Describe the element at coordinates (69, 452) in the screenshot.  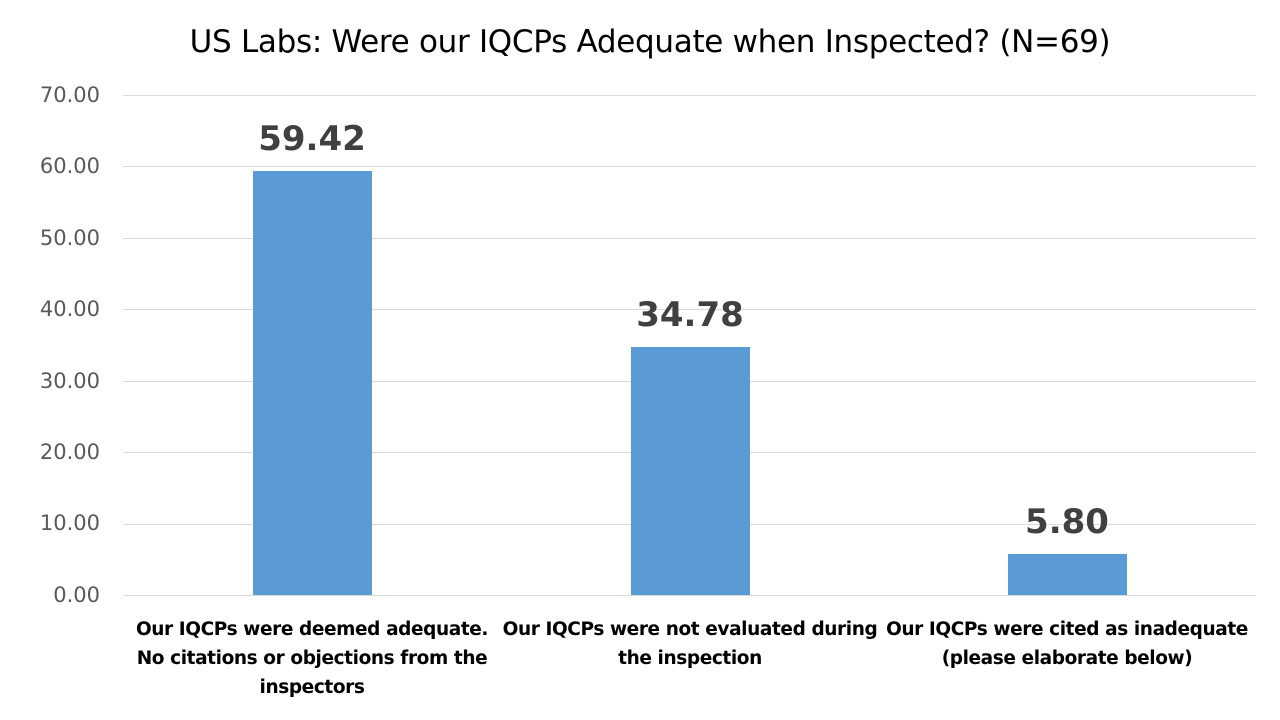
I see `y-tick-20: 20.00` at that location.